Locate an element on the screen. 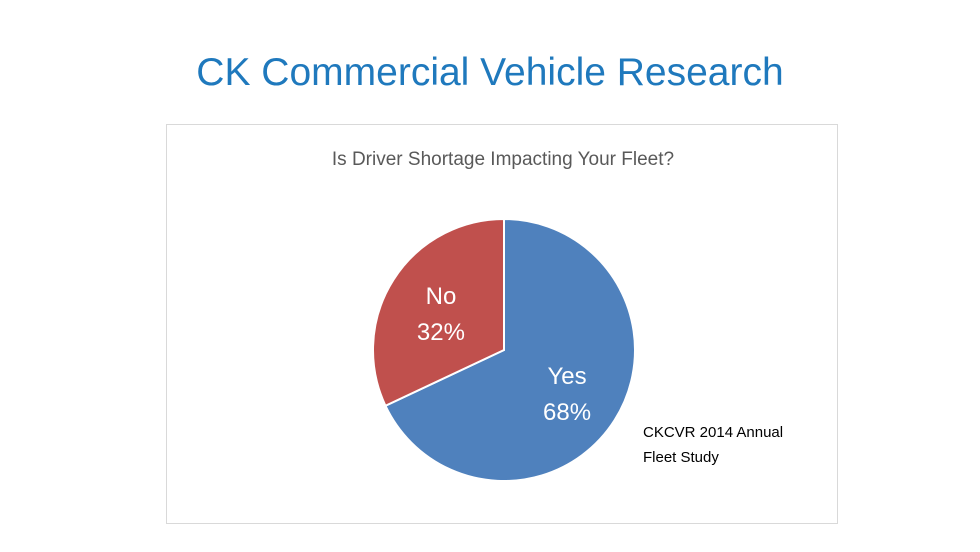 Image resolution: width=980 pixels, height=552 pixels. pie-slices is located at coordinates (504, 349).